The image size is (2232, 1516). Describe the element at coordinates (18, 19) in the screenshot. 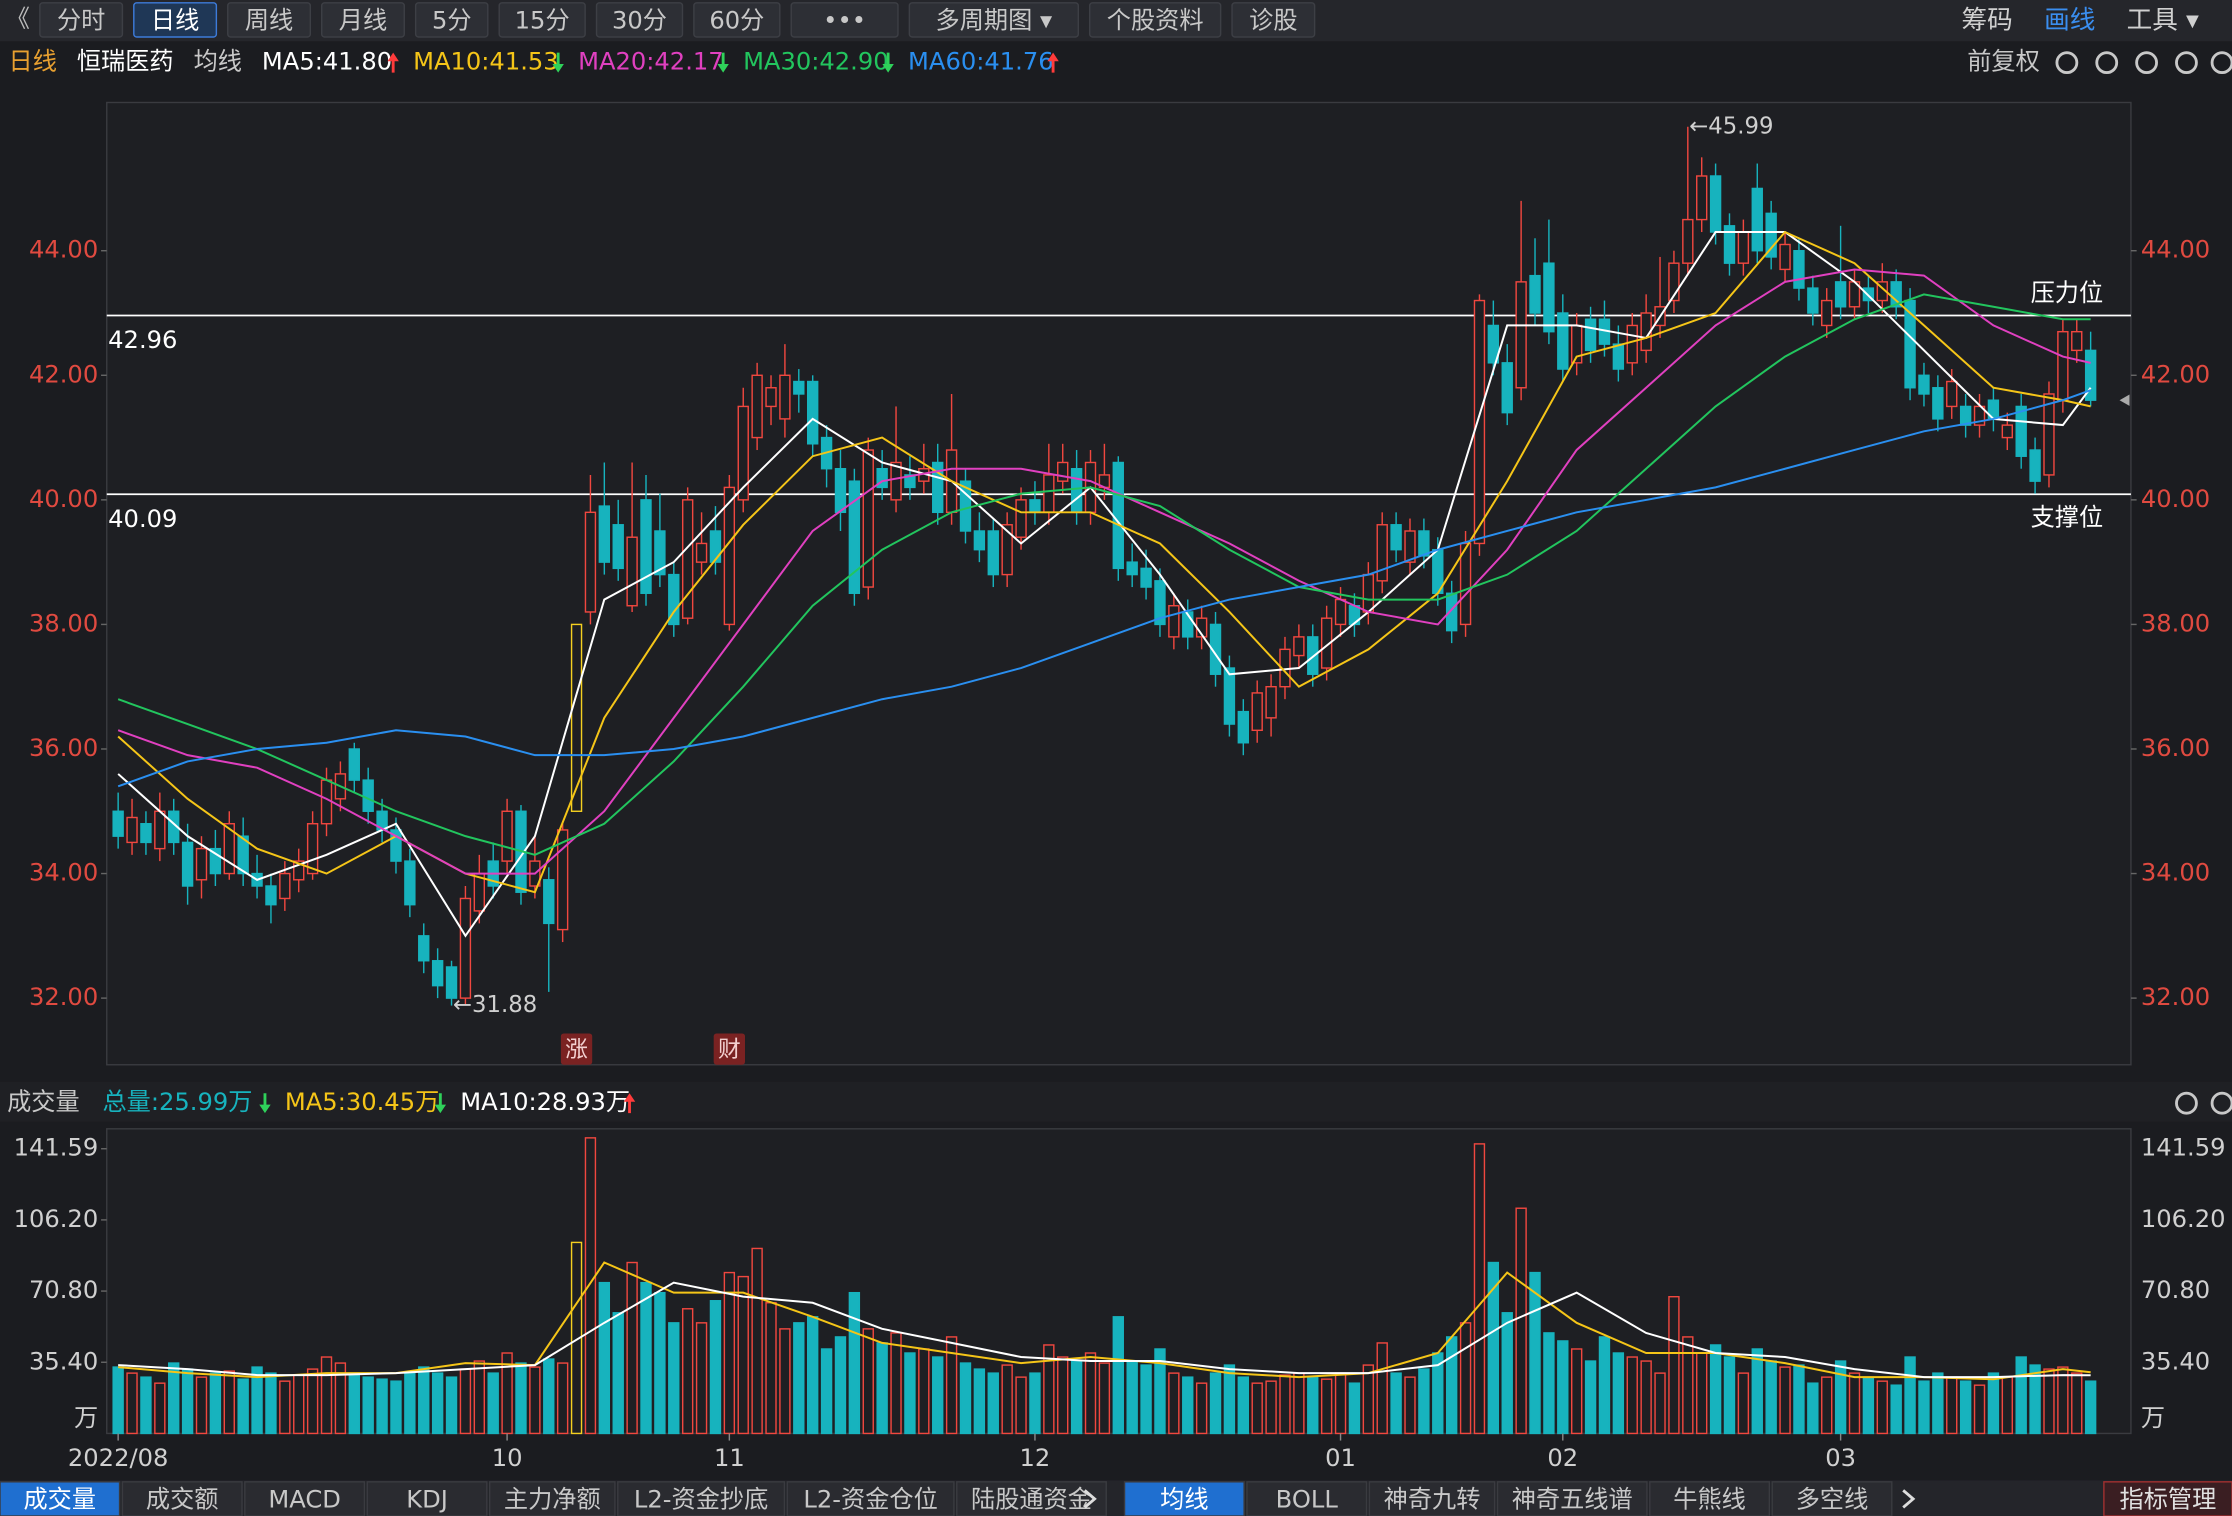

I see `back-button: 《` at that location.